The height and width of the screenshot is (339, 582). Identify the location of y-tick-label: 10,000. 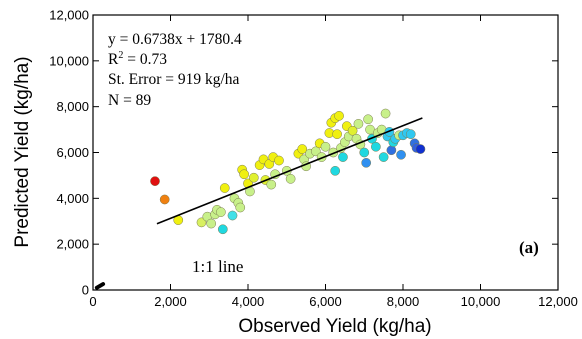
(69, 60).